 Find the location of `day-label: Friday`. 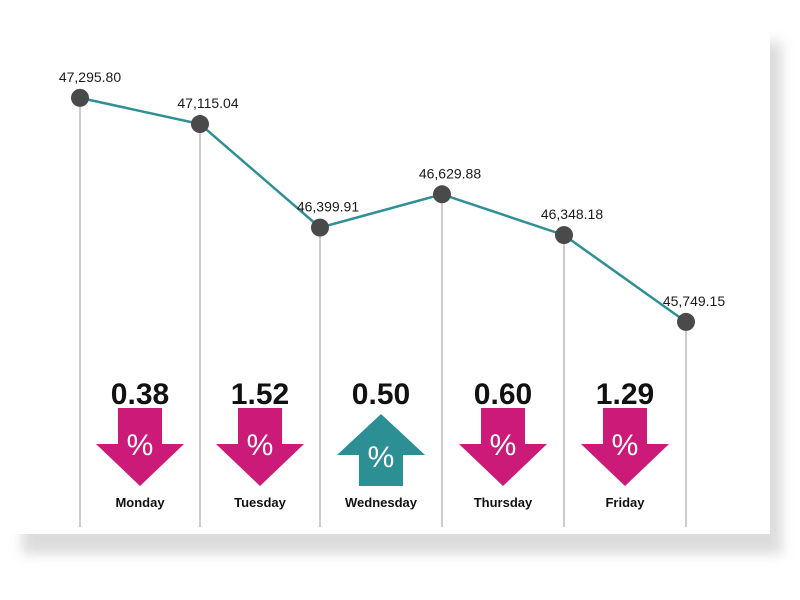

day-label: Friday is located at coordinates (625, 502).